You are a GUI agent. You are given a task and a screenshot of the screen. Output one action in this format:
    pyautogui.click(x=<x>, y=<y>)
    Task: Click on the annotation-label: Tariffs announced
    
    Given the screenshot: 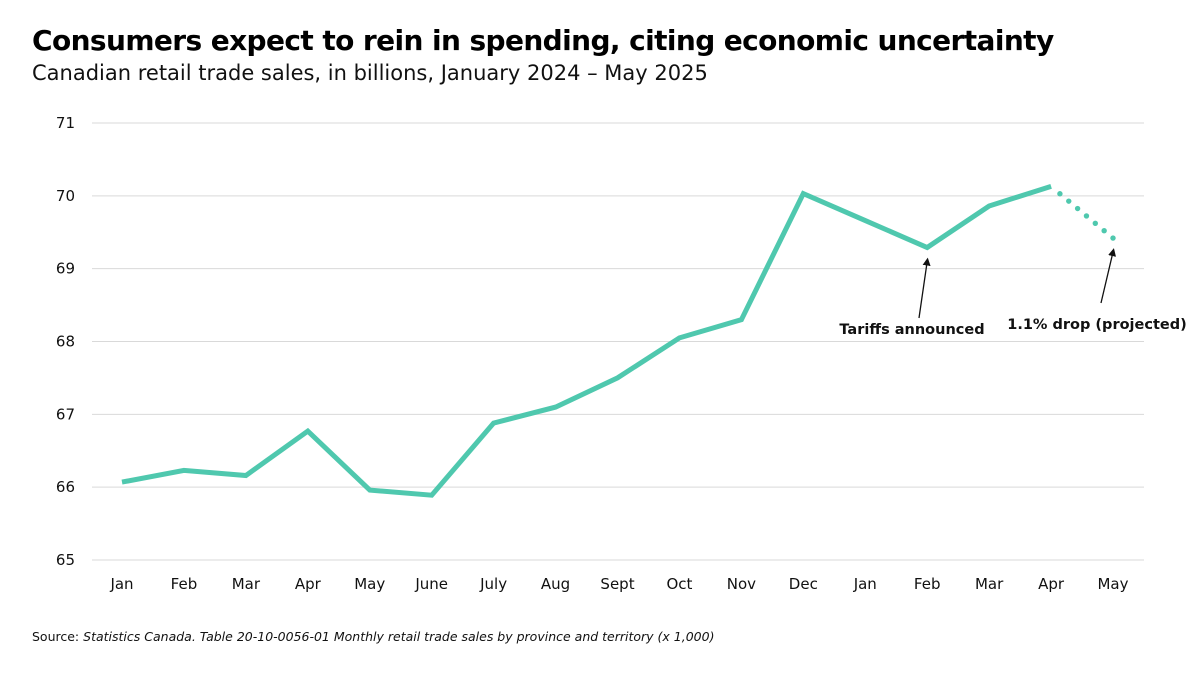 What is the action you would take?
    pyautogui.click(x=911, y=330)
    